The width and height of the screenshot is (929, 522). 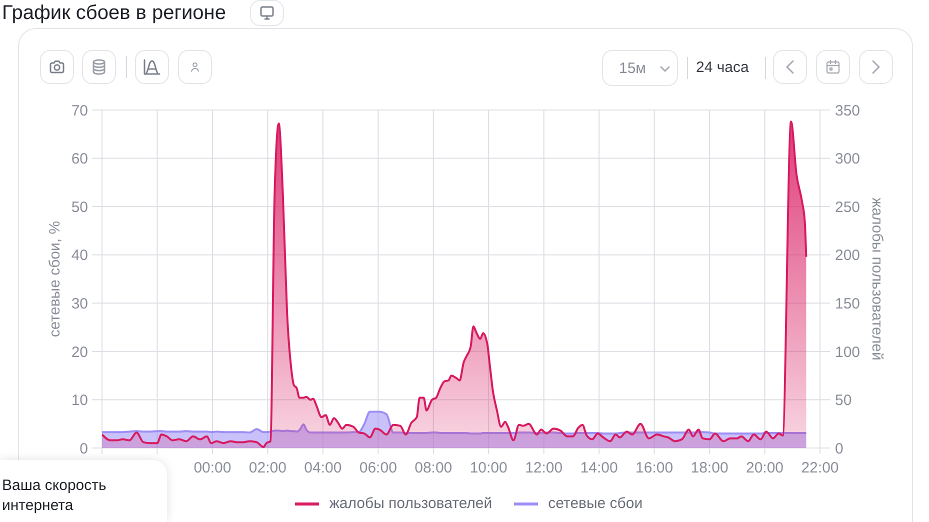 What do you see at coordinates (489, 468) in the screenshot?
I see `x-tick-label: 10:00` at bounding box center [489, 468].